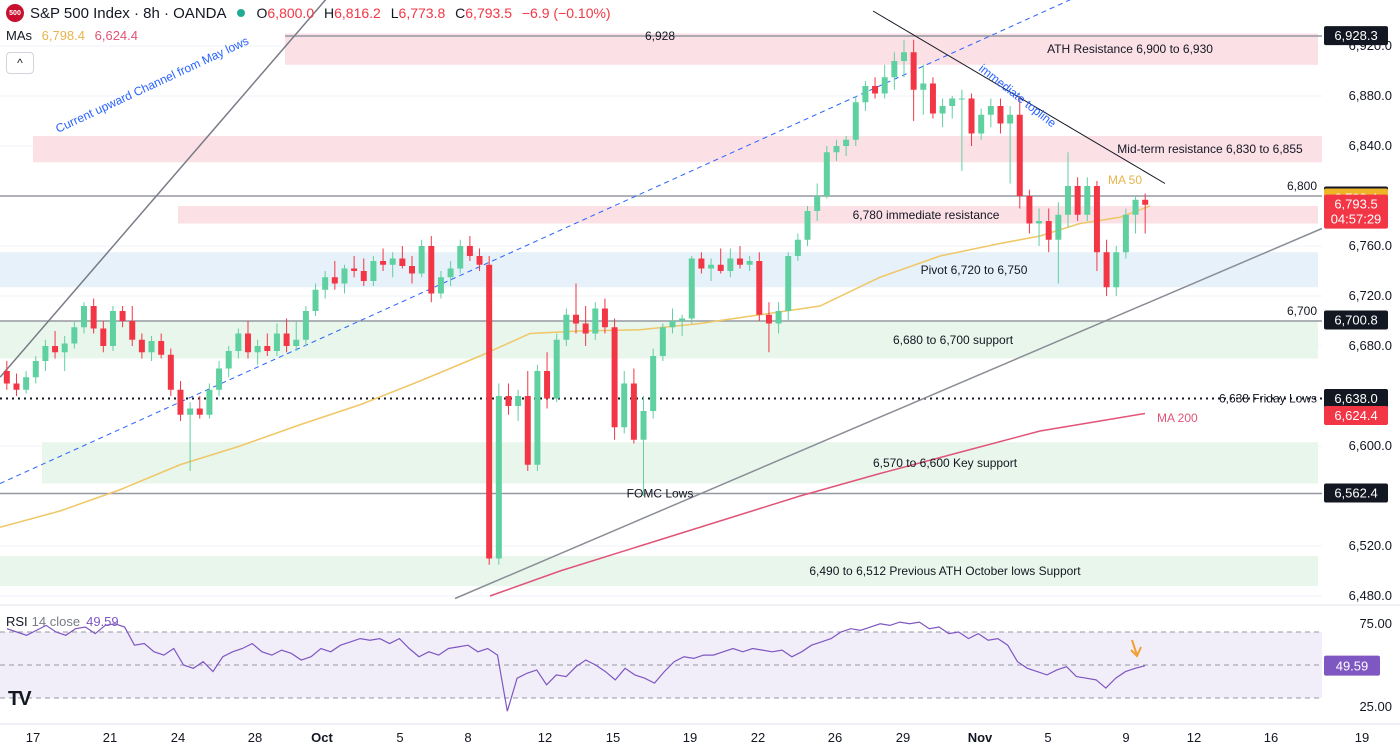 Image resolution: width=1400 pixels, height=750 pixels. What do you see at coordinates (357, 13) in the screenshot?
I see `high-value: 6,816.2` at bounding box center [357, 13].